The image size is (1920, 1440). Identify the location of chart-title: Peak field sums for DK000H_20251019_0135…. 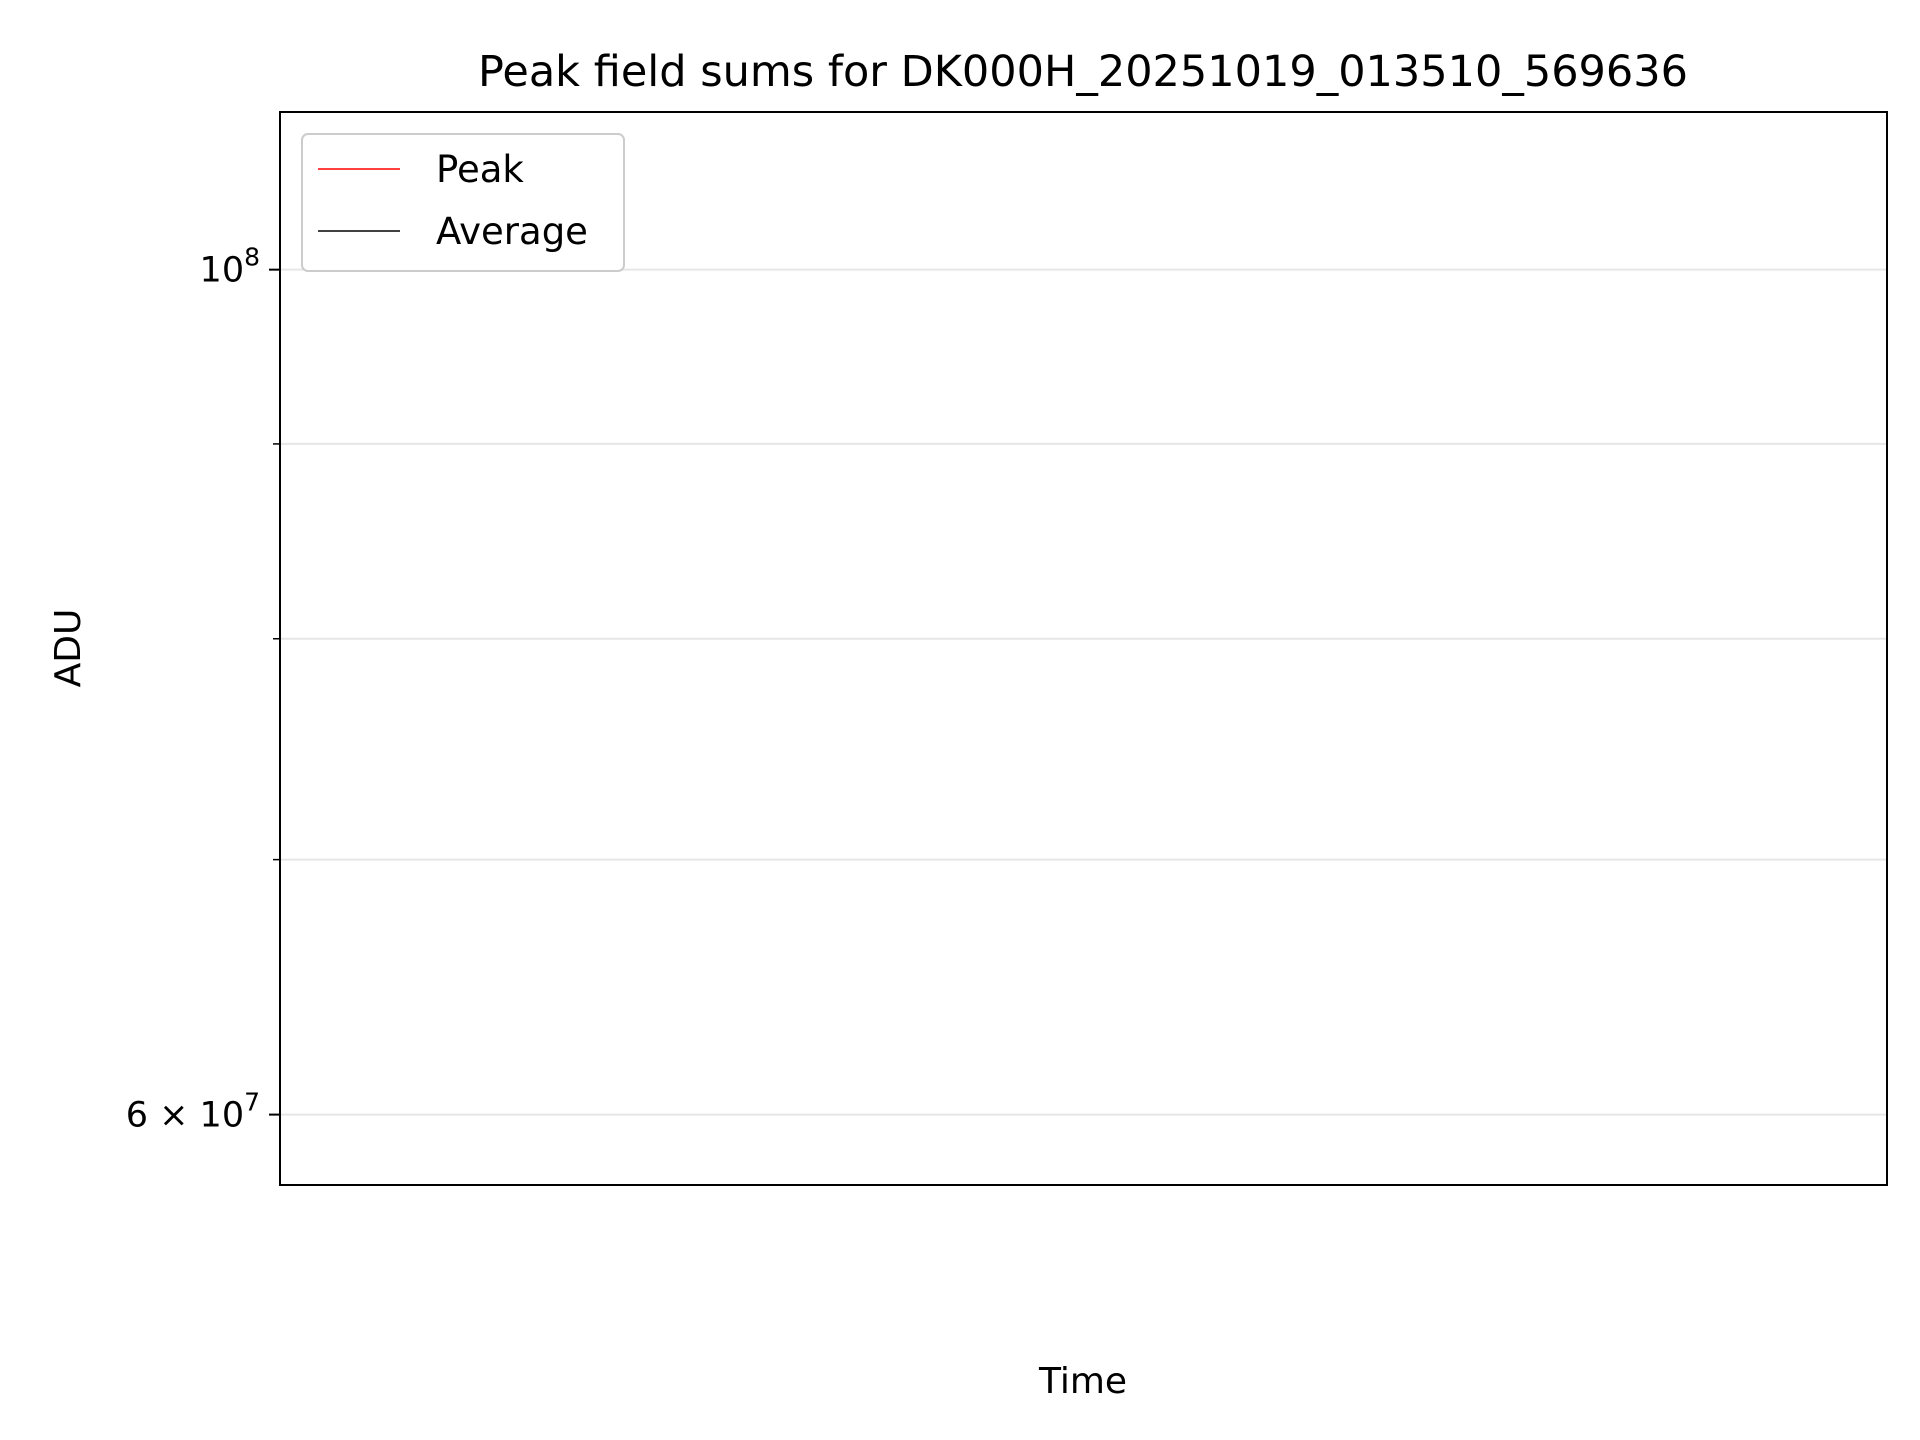
(1083, 72).